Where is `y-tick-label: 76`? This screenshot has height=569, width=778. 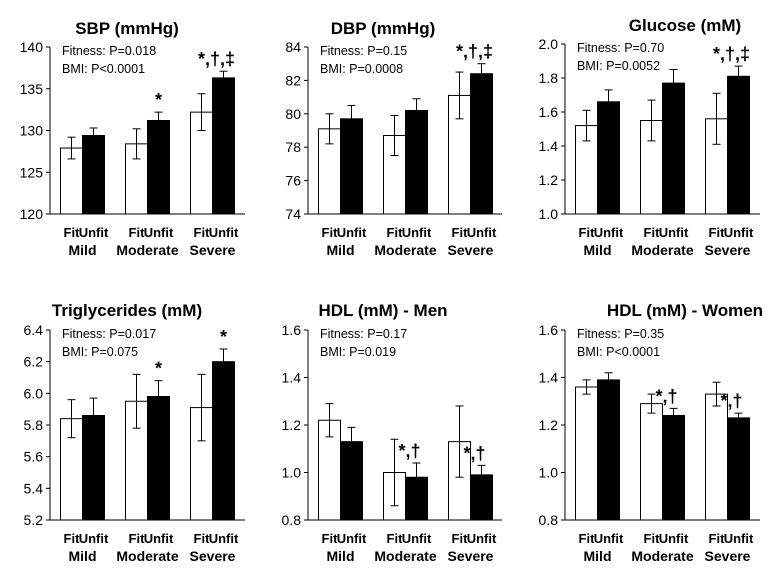
y-tick-label: 76 is located at coordinates (293, 181).